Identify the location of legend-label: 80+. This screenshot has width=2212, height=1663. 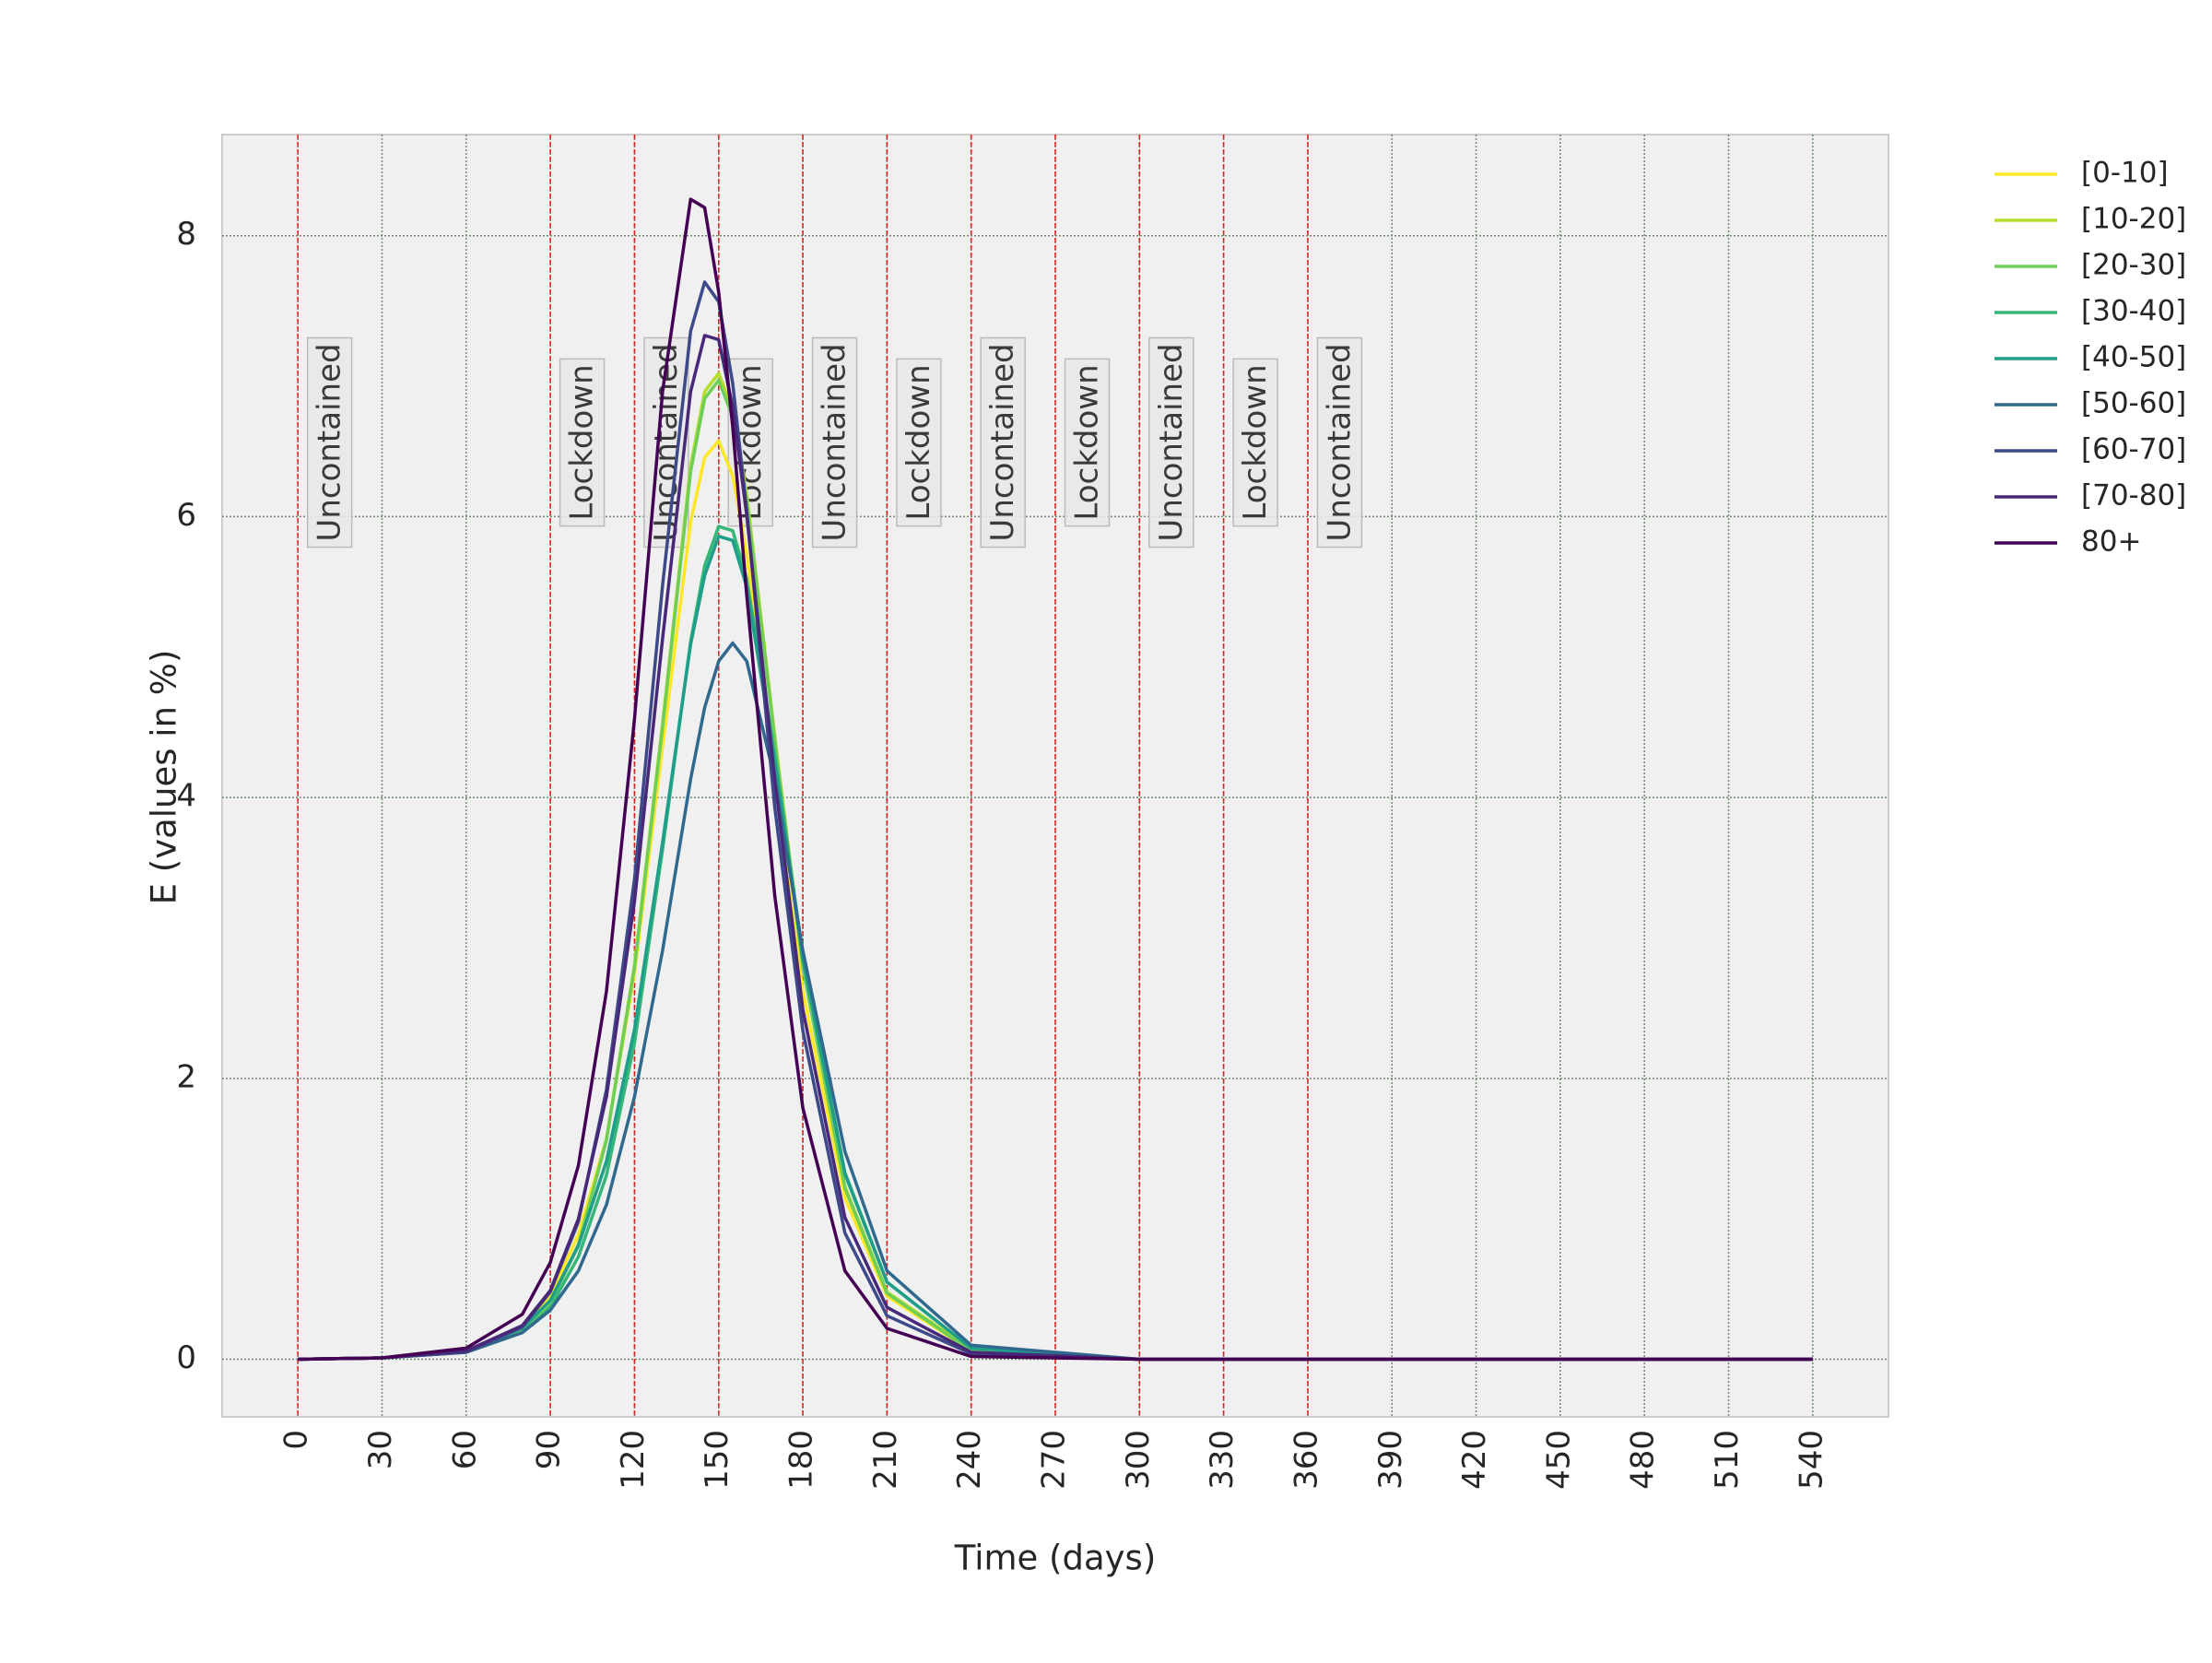
(2111, 542).